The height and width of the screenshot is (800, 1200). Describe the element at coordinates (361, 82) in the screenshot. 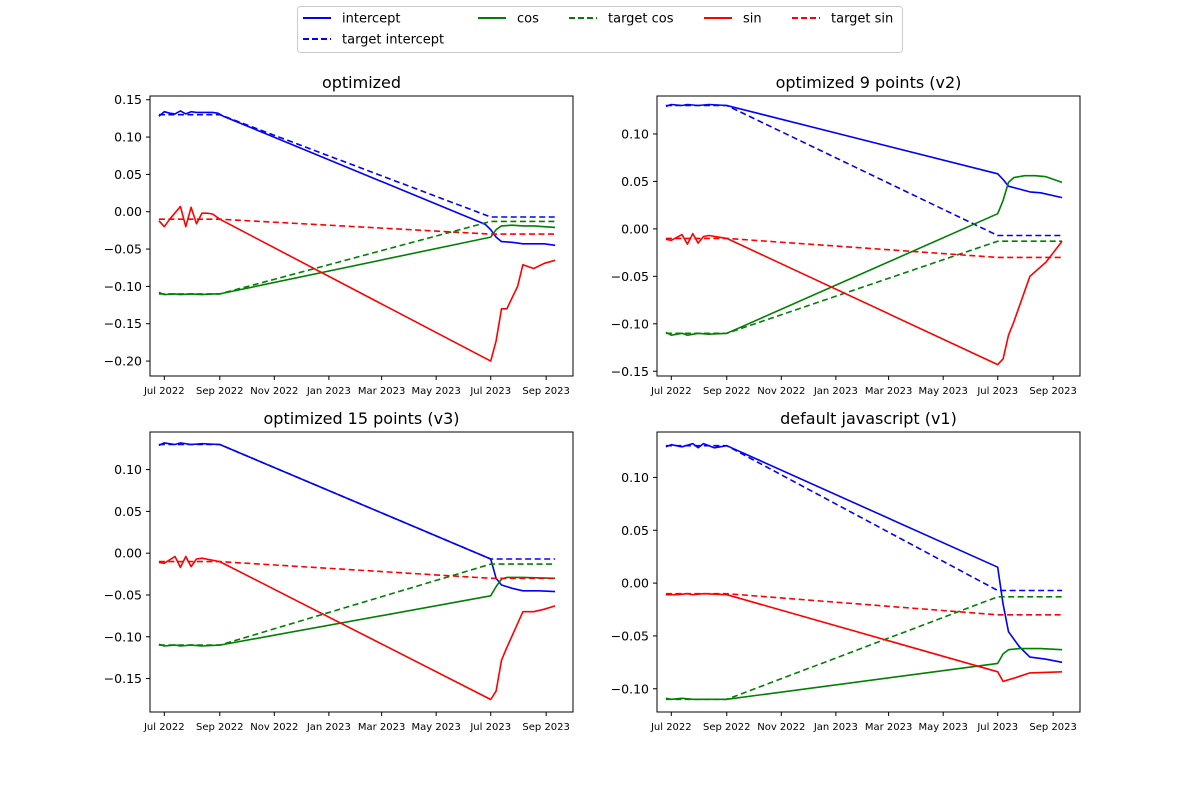

I see `subplot-title: optimized` at that location.